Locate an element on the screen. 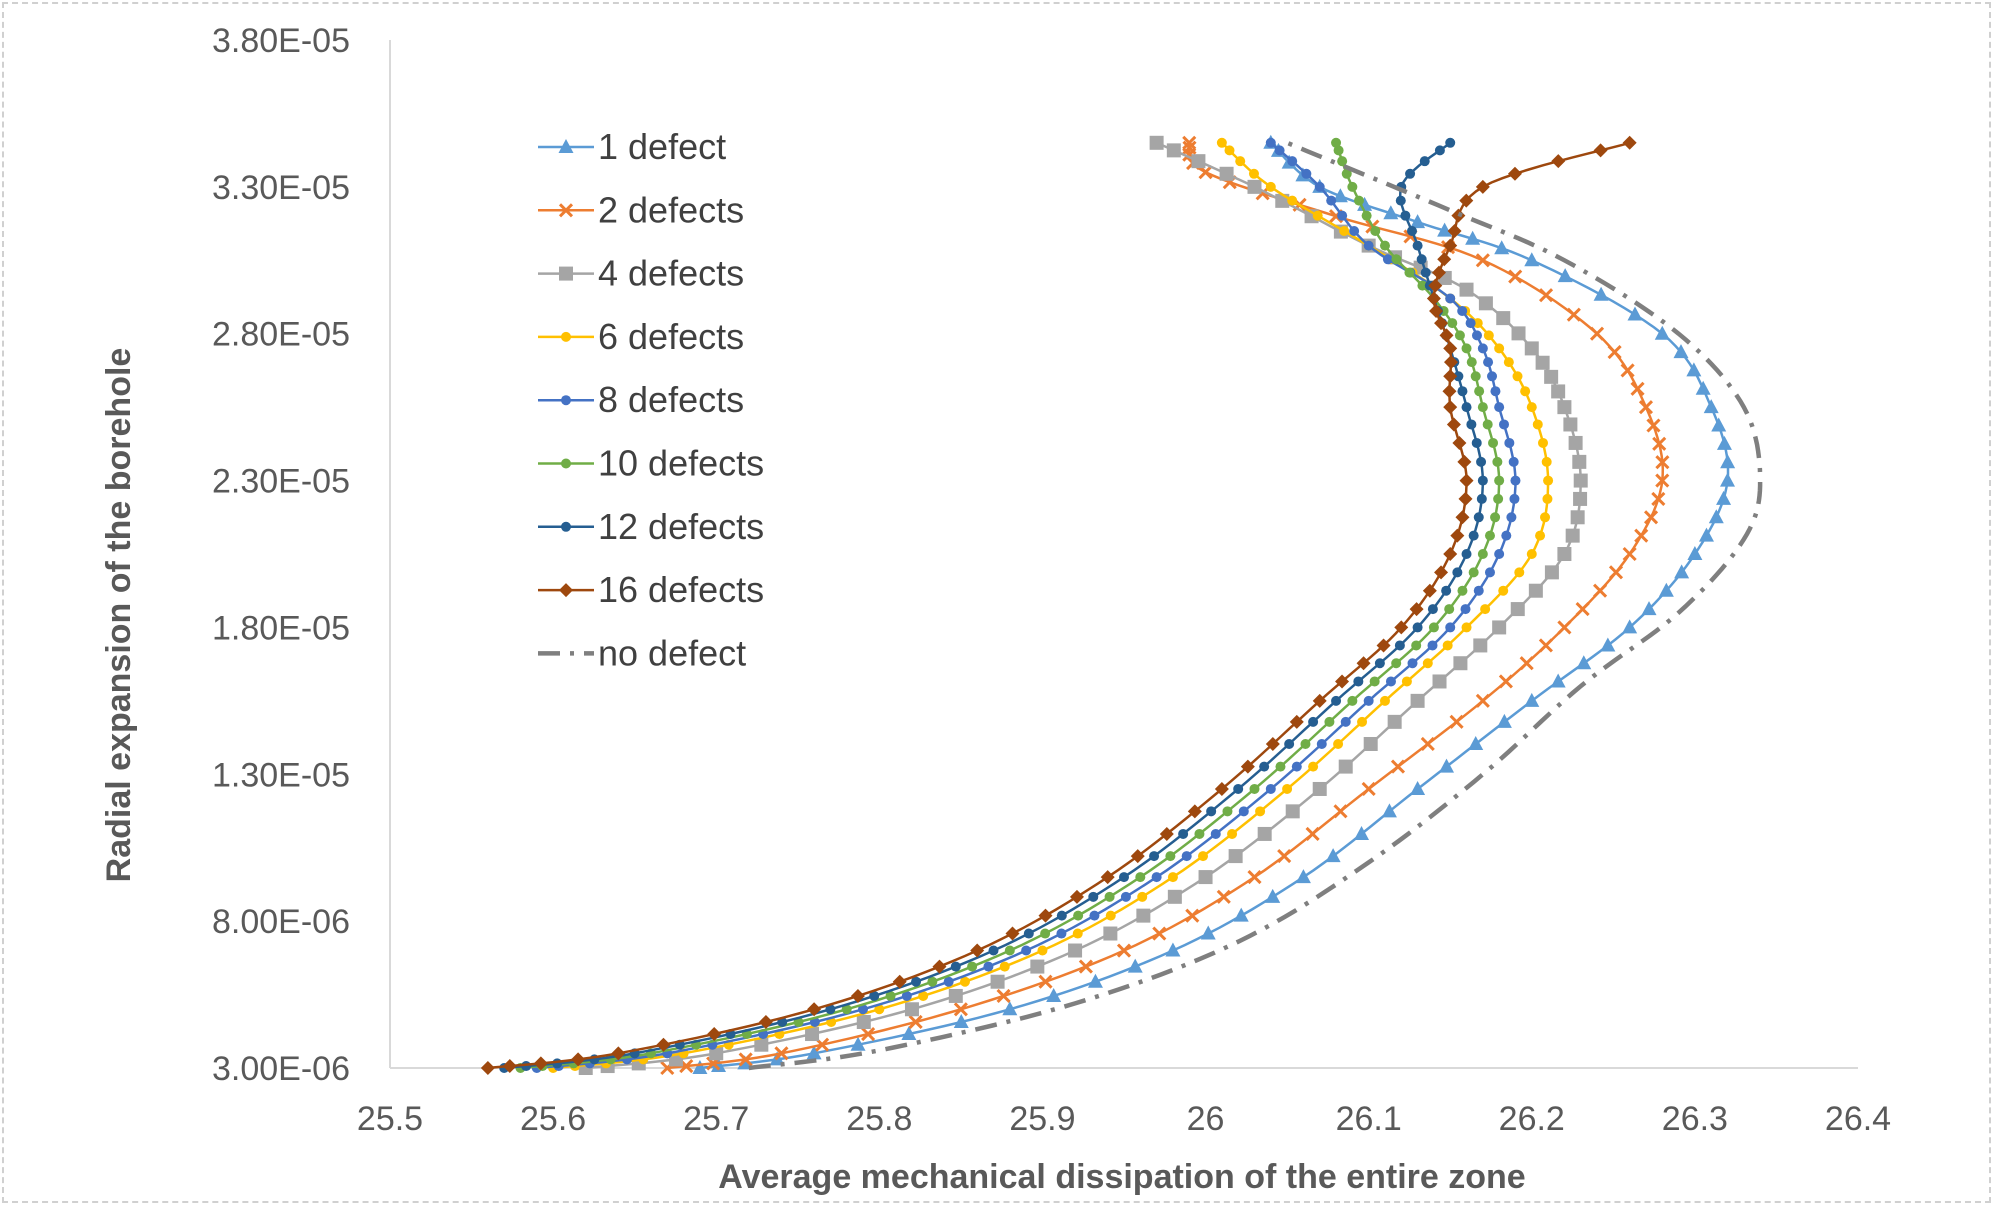 The image size is (1995, 1207). x-tick-label: 26.4 is located at coordinates (1858, 1119).